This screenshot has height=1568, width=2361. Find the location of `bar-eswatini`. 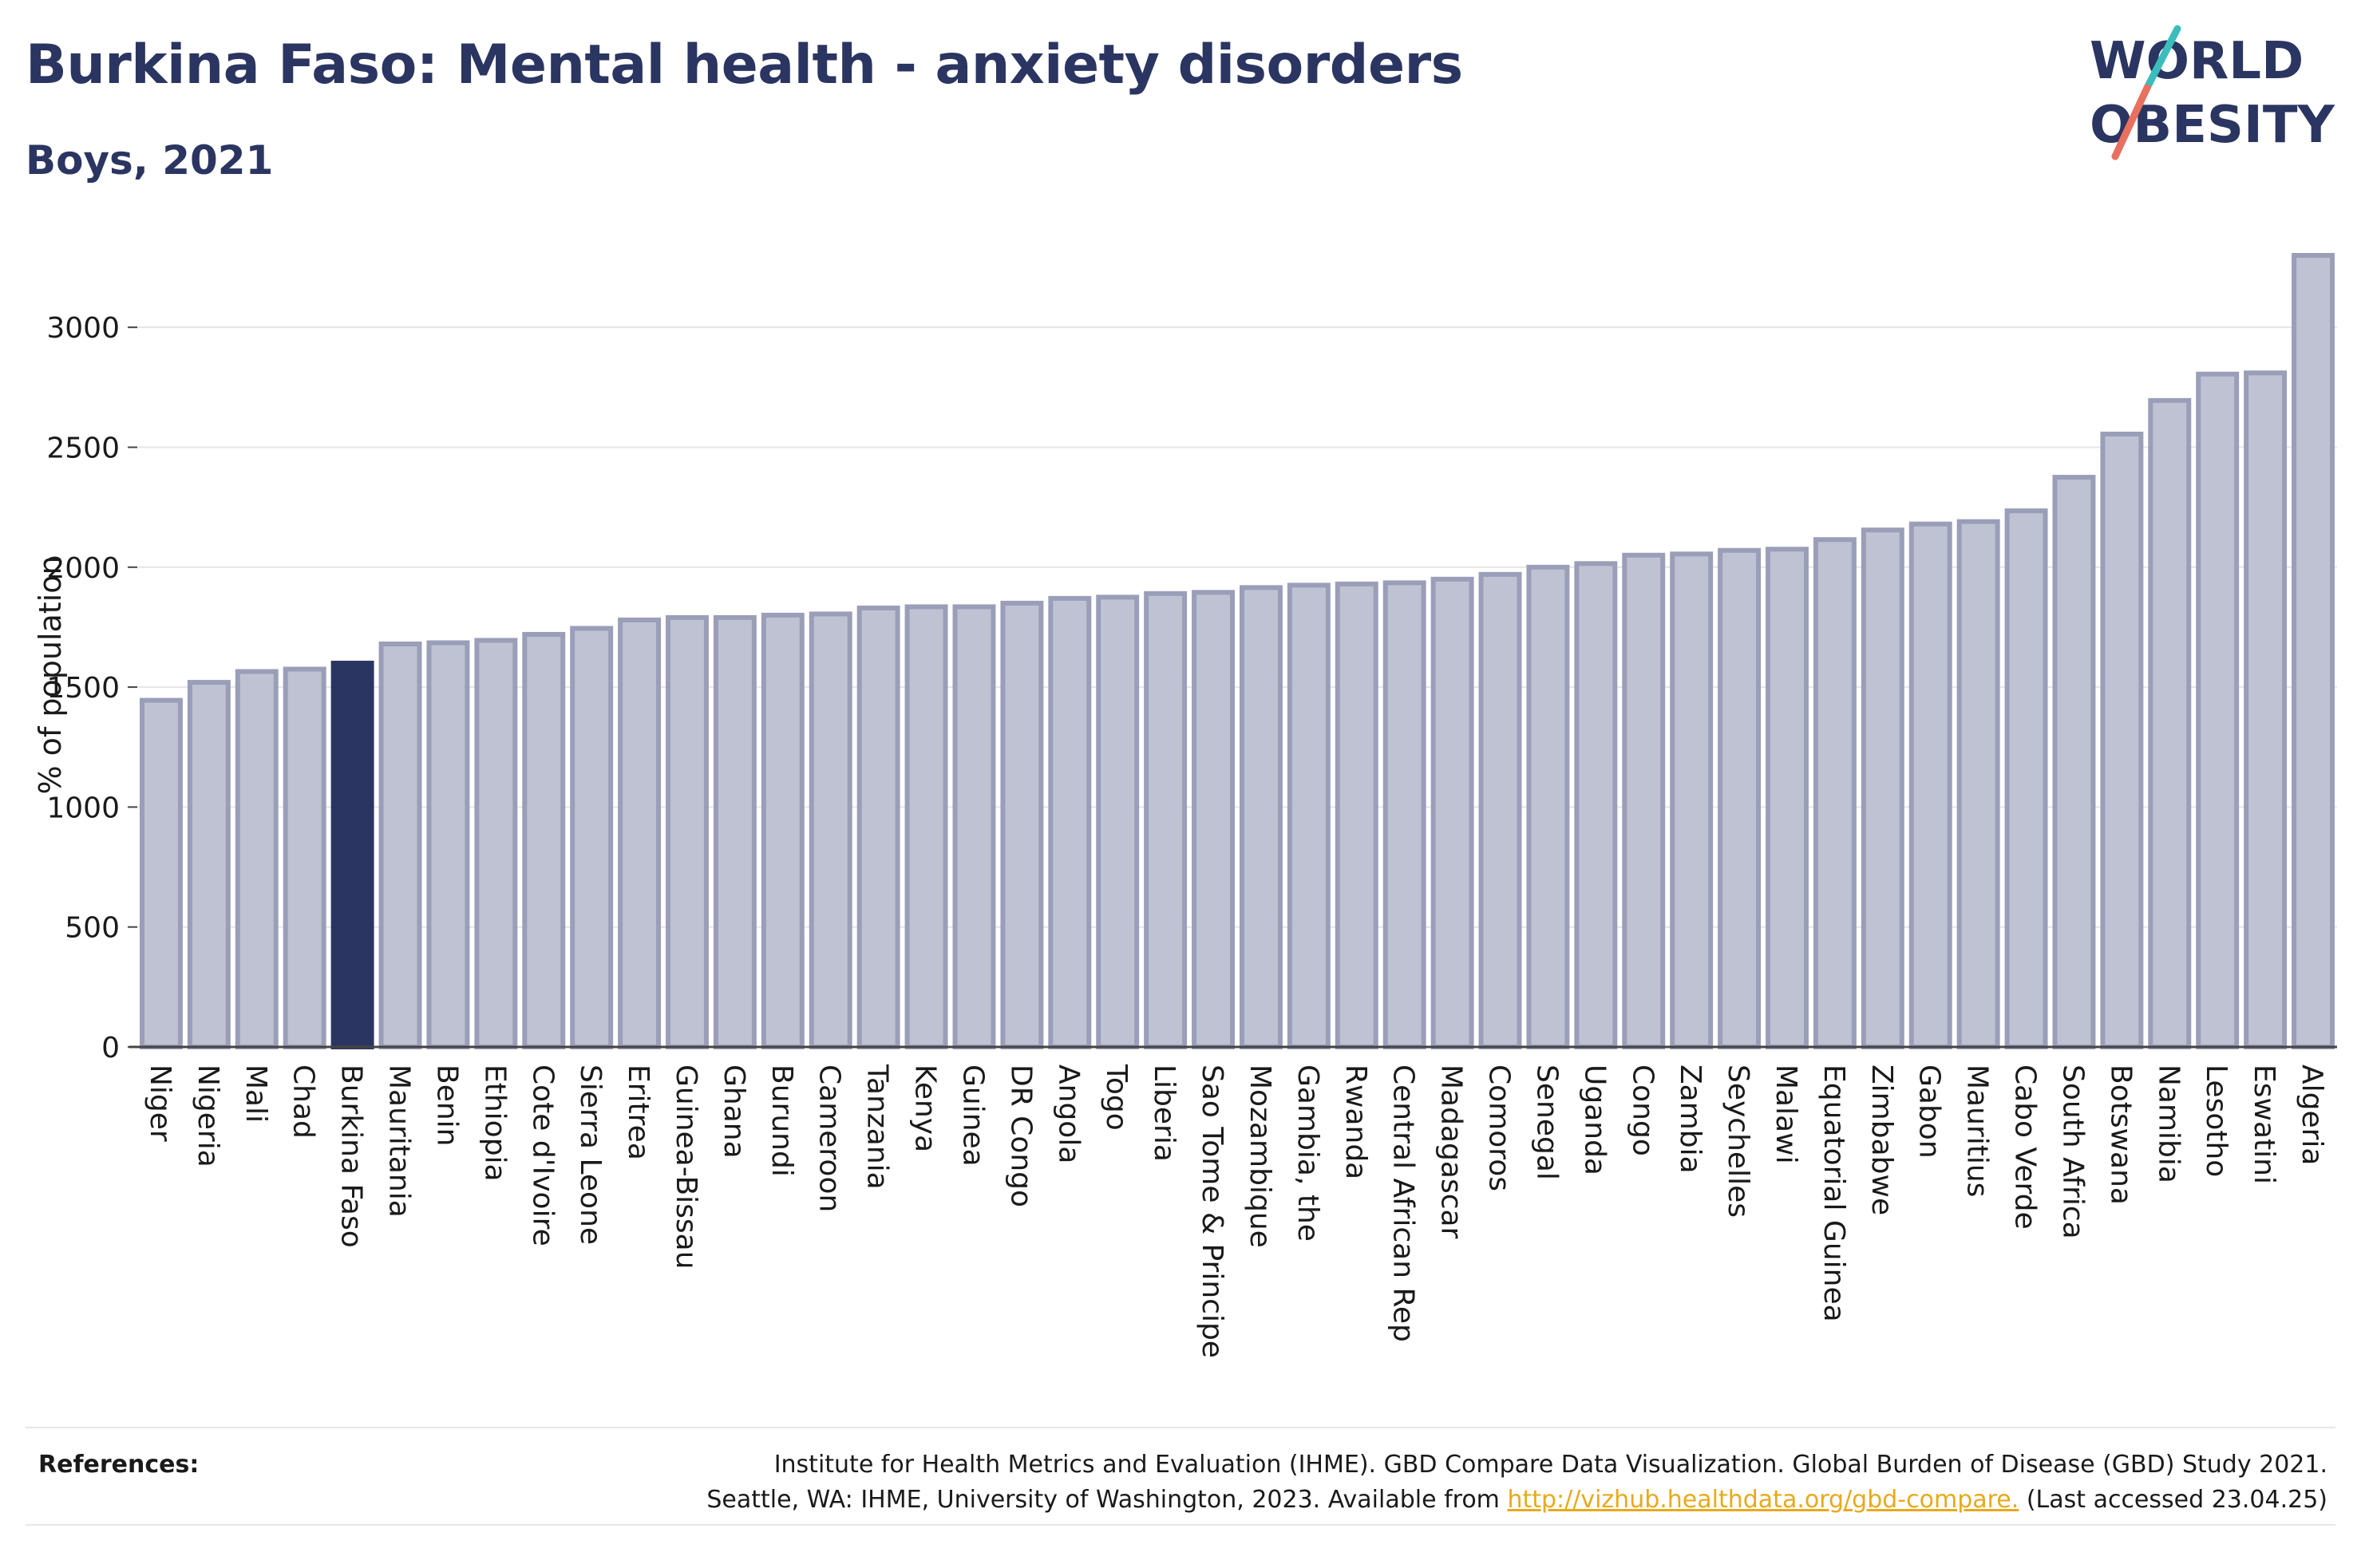

bar-eswatini is located at coordinates (2266, 709).